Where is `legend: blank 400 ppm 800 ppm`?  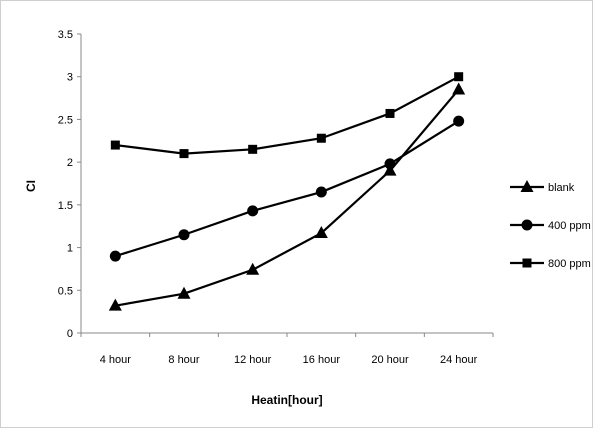 legend: blank 400 ppm 800 ppm is located at coordinates (550, 225).